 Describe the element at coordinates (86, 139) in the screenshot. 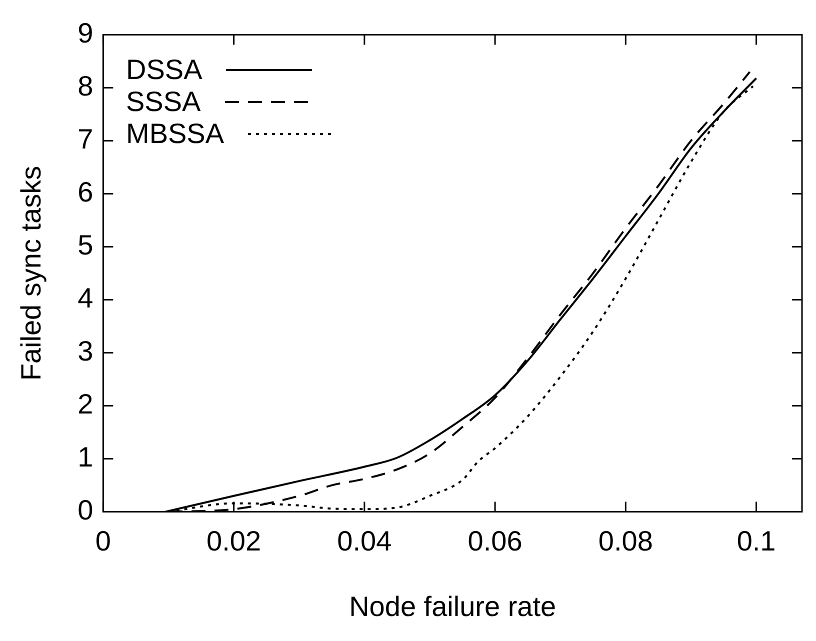

I see `y-tick-label: 7` at that location.